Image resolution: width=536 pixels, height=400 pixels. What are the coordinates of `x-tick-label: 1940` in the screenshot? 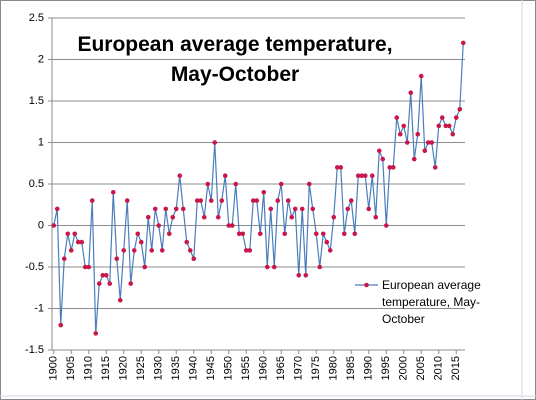 It's located at (194, 368).